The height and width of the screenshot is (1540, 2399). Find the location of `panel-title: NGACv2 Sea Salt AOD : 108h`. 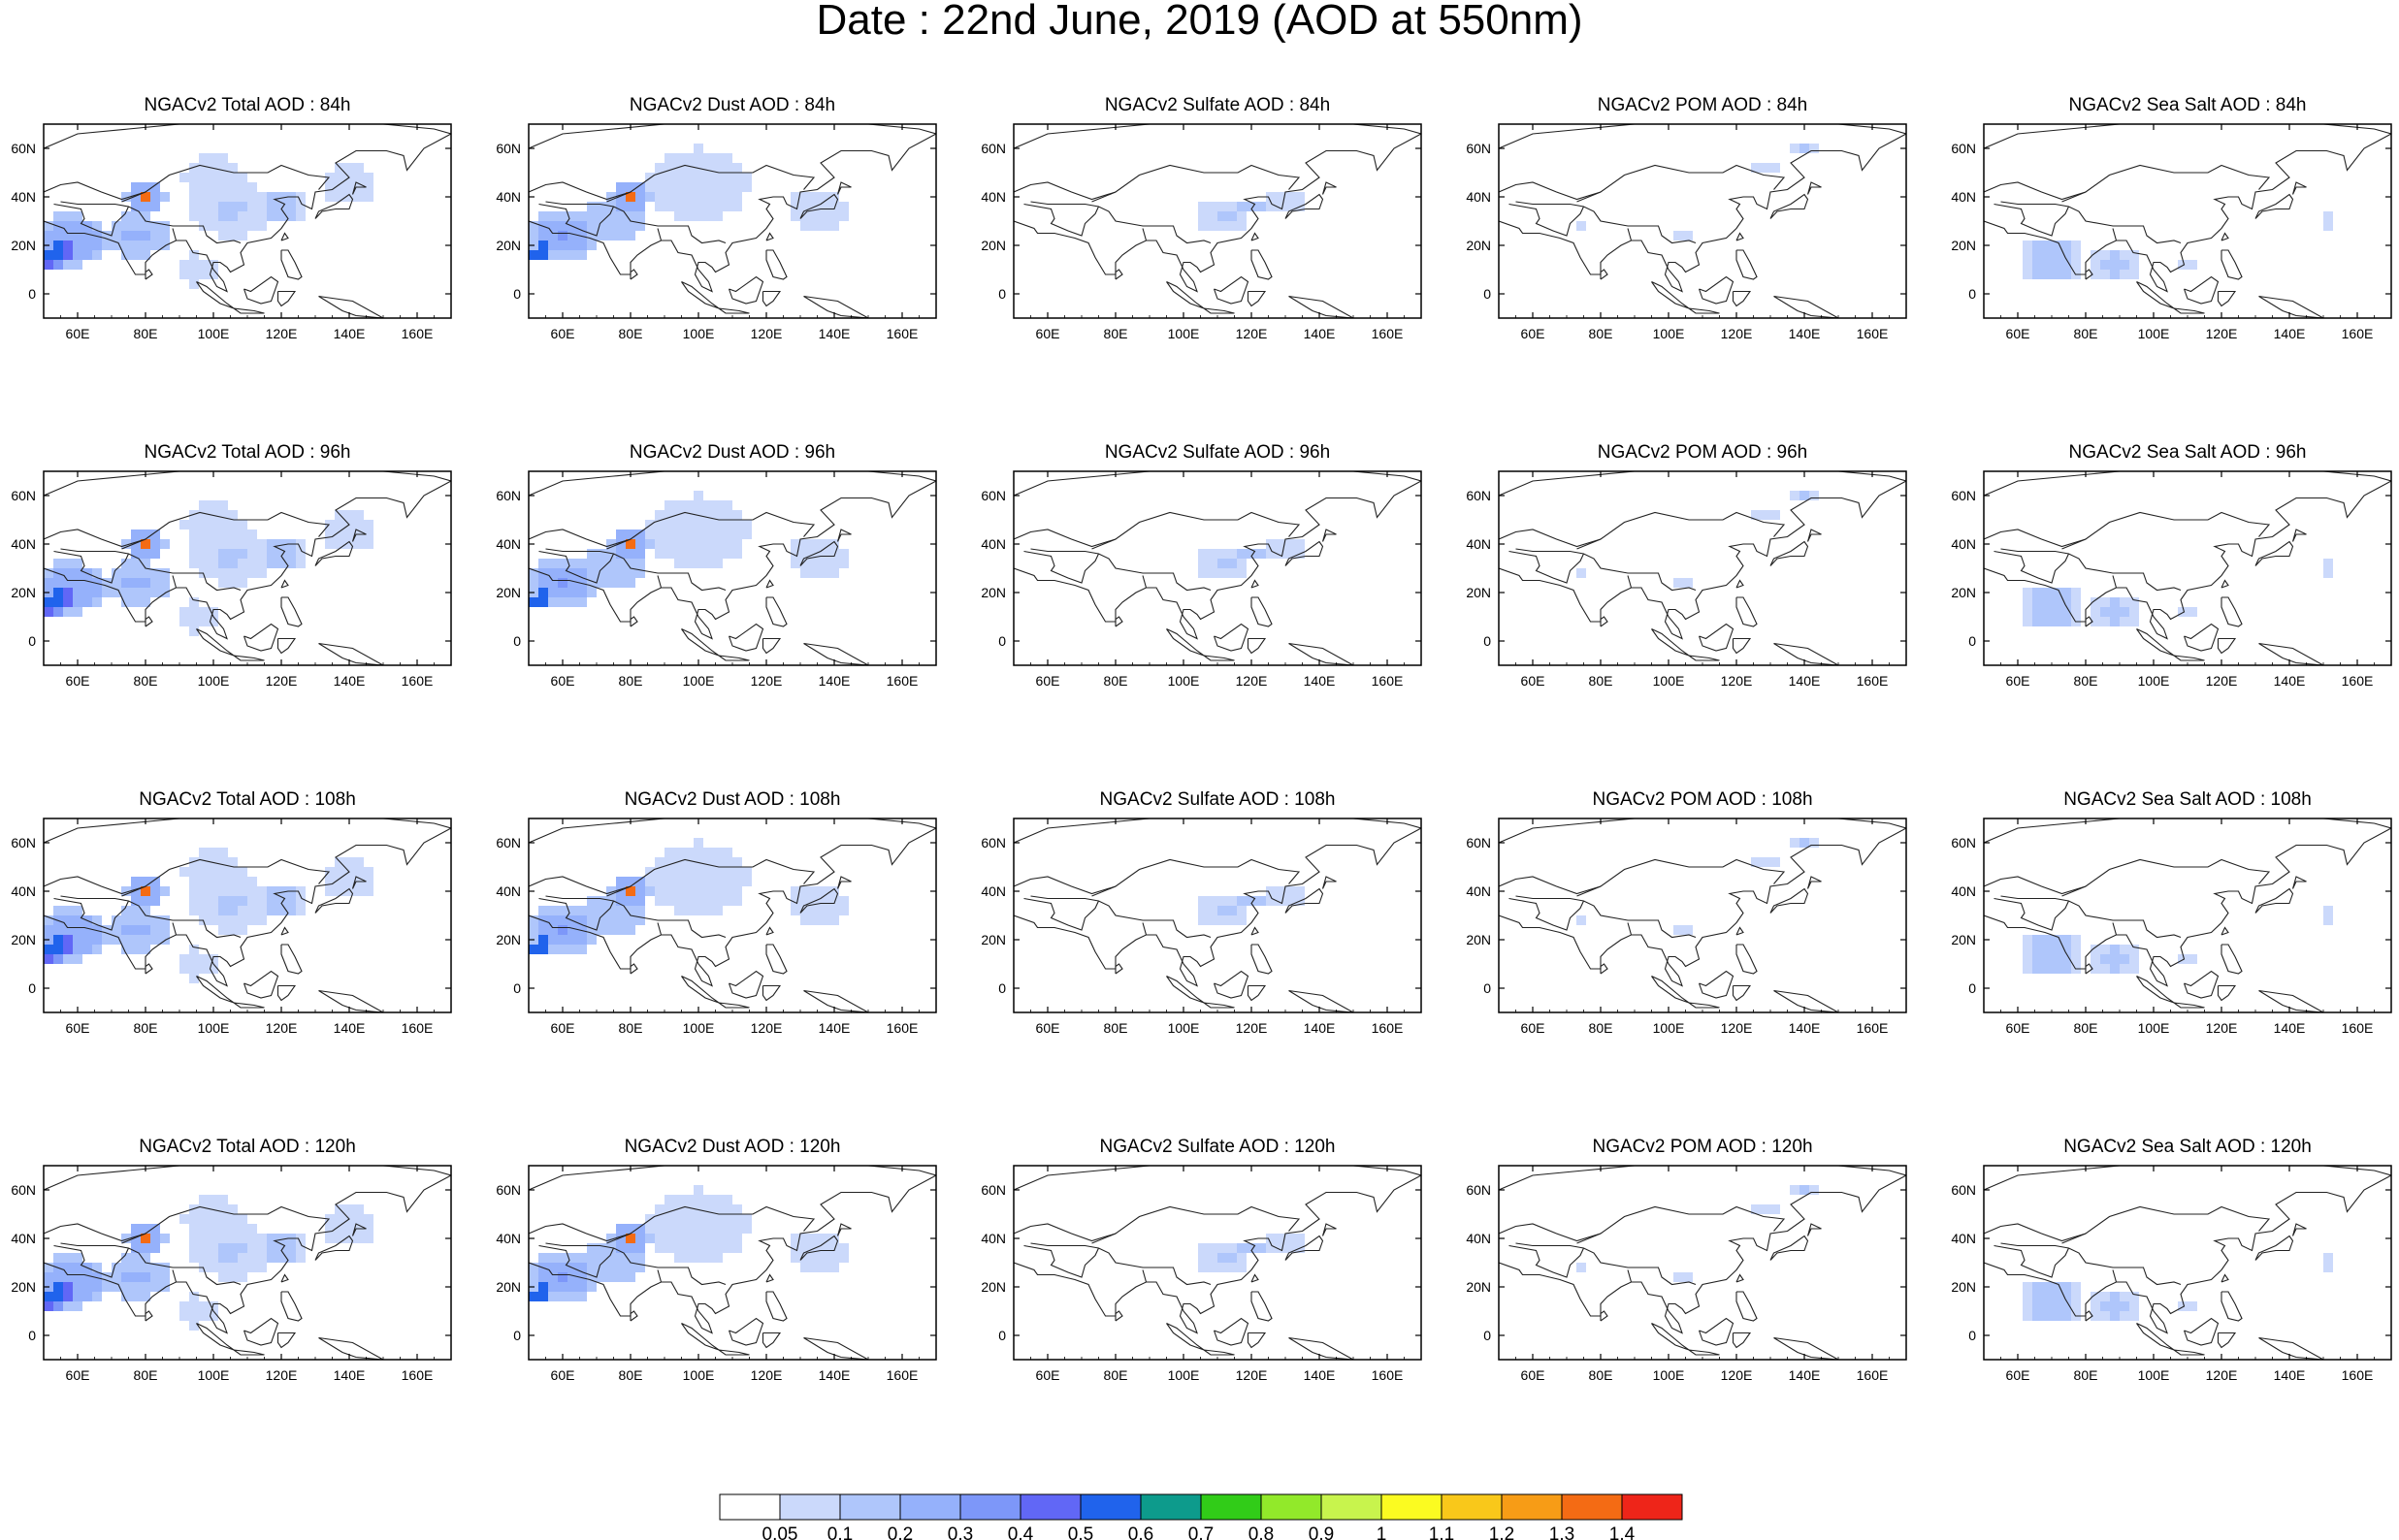

panel-title: NGACv2 Sea Salt AOD : 108h is located at coordinates (2188, 800).